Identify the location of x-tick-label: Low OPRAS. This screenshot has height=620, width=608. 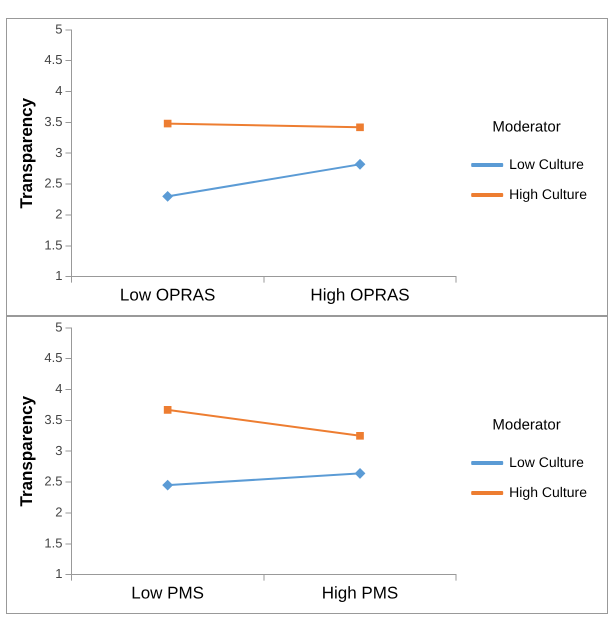
(168, 294).